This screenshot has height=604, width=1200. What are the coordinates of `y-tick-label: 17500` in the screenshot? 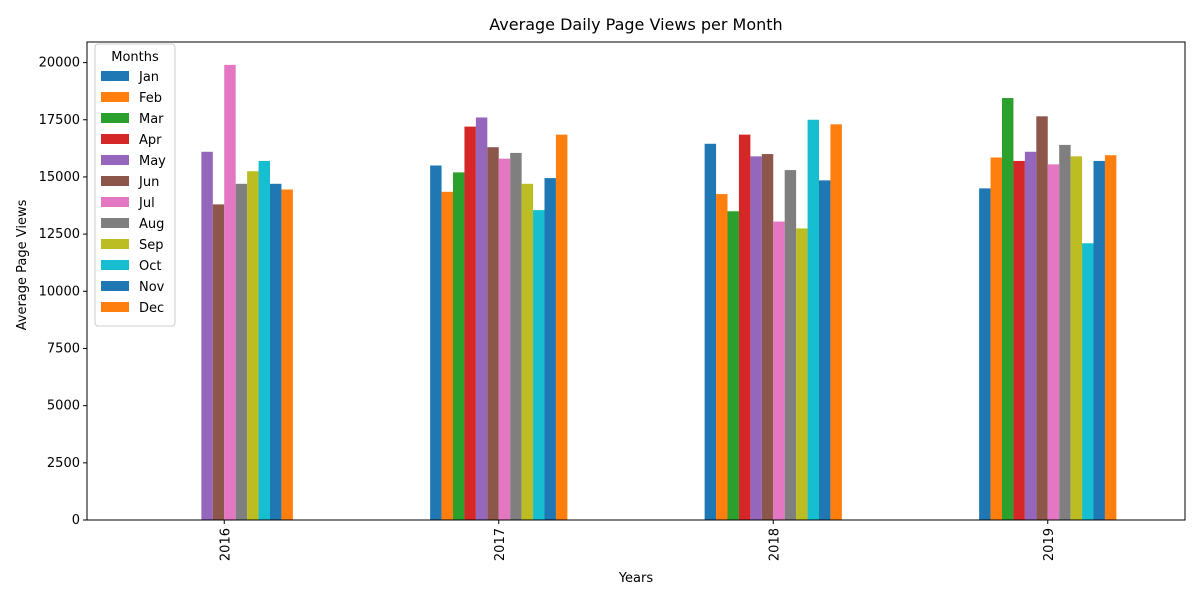 It's located at (59, 120).